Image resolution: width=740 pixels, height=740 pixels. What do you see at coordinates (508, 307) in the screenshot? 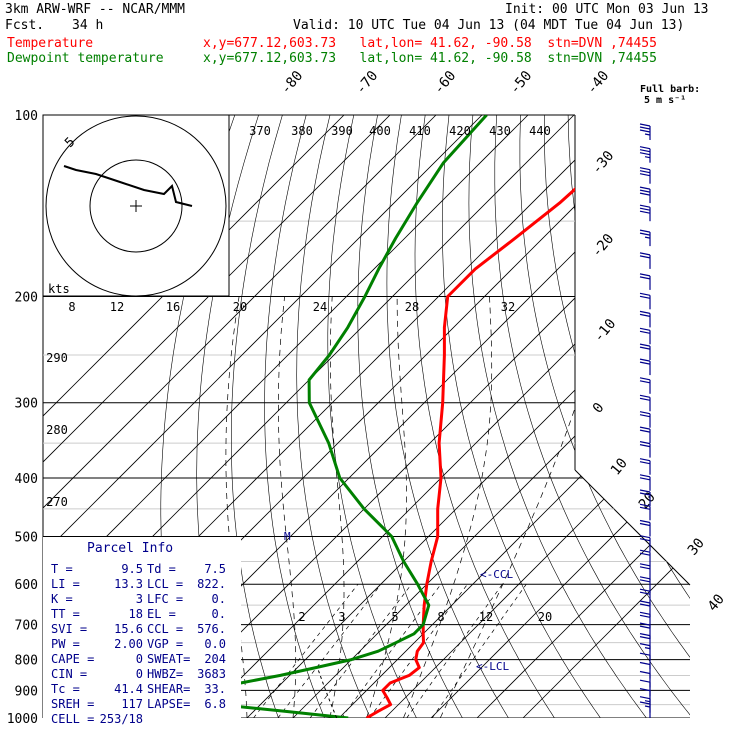
I see `mixing-ratio-label: 32` at bounding box center [508, 307].